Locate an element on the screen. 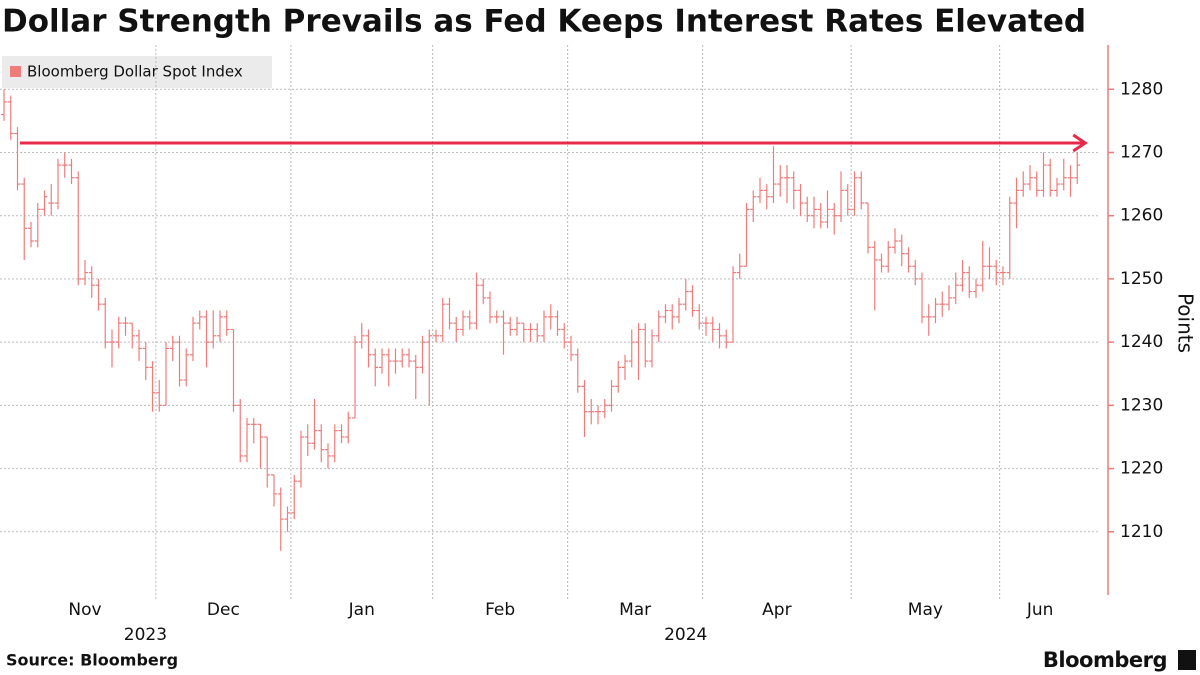 This screenshot has width=1200, height=675. y-tick-label: 1270 is located at coordinates (1141, 152).